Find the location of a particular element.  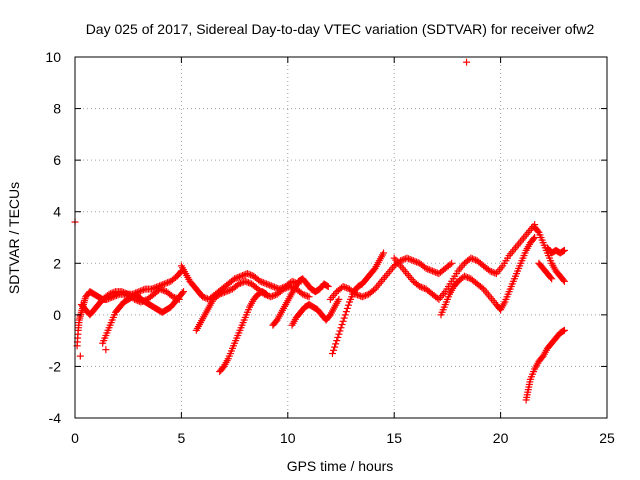

data-point-track-b is located at coordinates (182, 293).